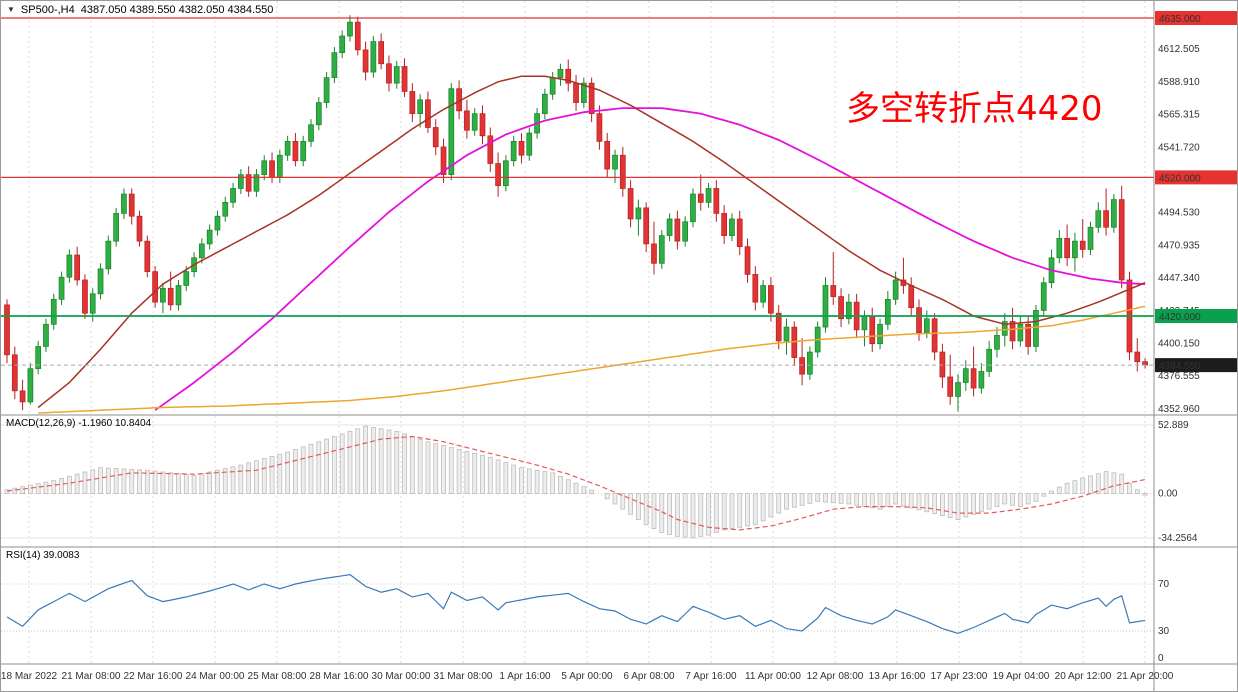 The width and height of the screenshot is (1238, 692). What do you see at coordinates (649, 676) in the screenshot?
I see `time-axis-label: 6 Apr 08:00` at bounding box center [649, 676].